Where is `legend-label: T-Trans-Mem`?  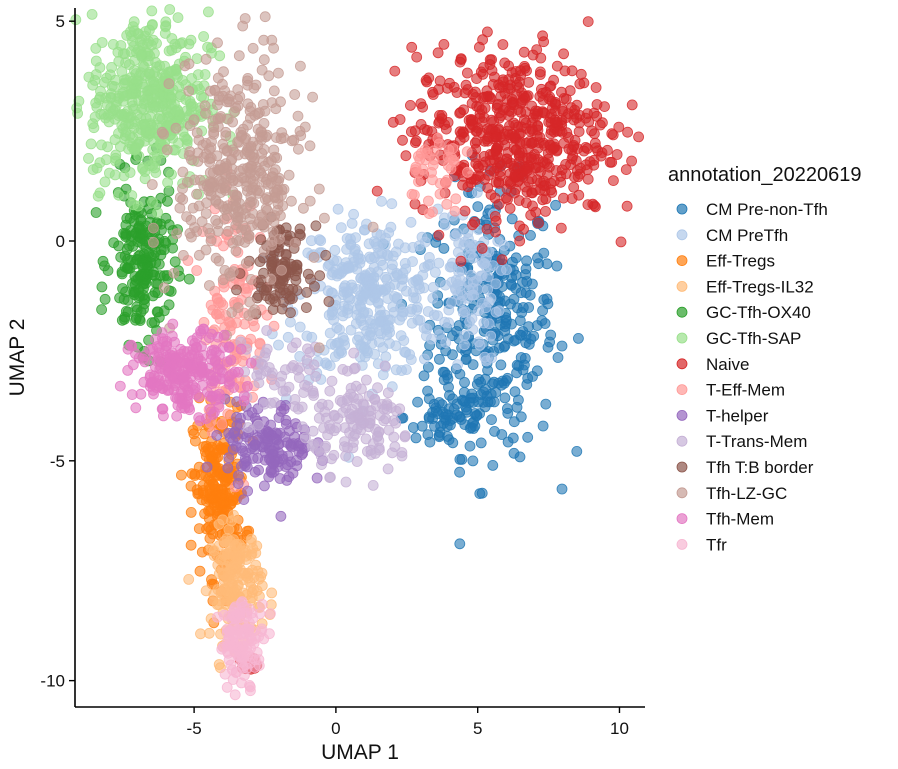 legend-label: T-Trans-Mem is located at coordinates (756, 441).